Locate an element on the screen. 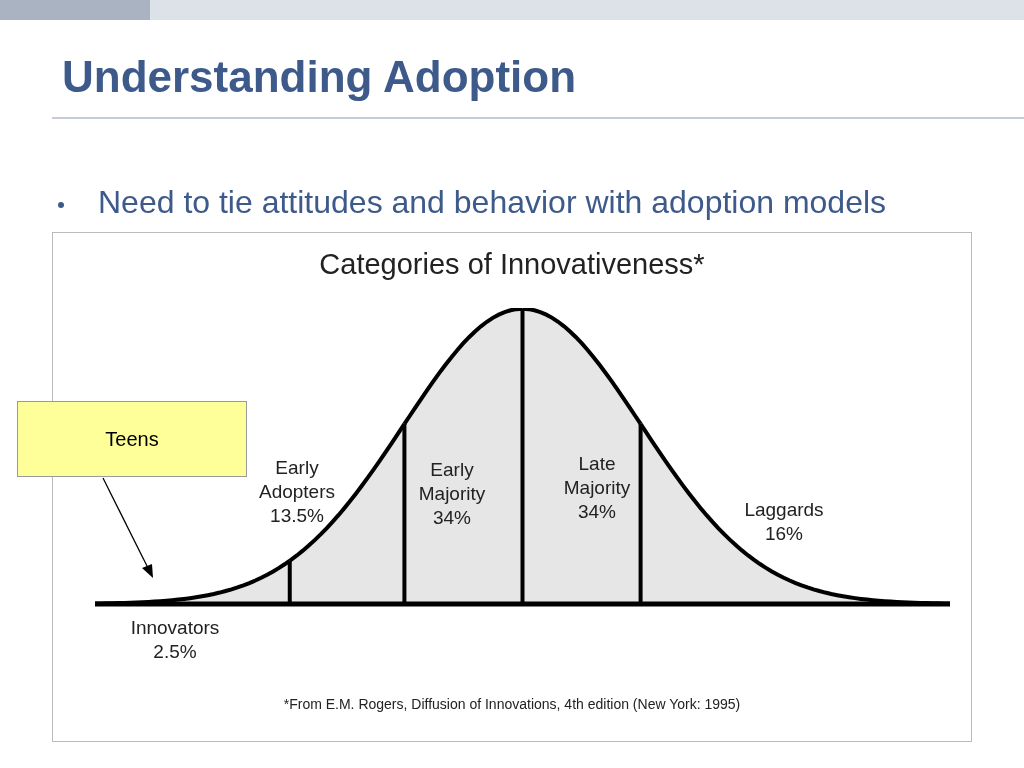  text: Understanding Adoption is located at coordinates (319, 77).